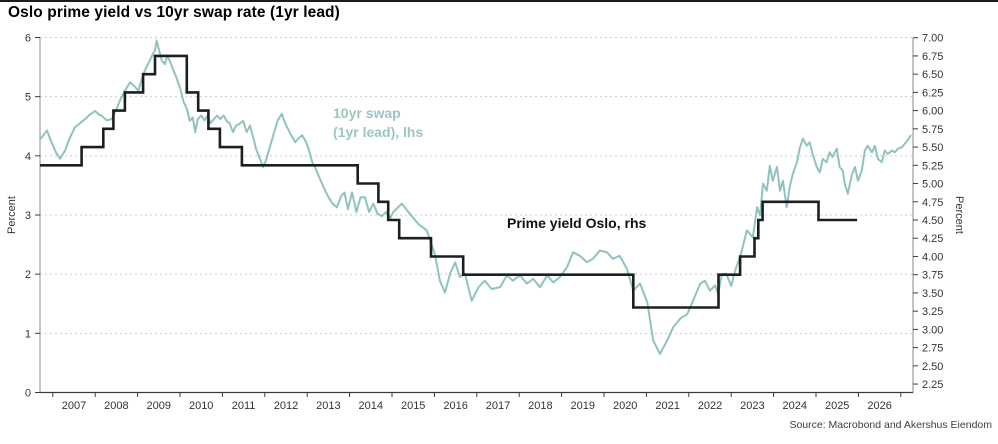  What do you see at coordinates (932, 130) in the screenshot?
I see `svg-text: 5.75` at bounding box center [932, 130].